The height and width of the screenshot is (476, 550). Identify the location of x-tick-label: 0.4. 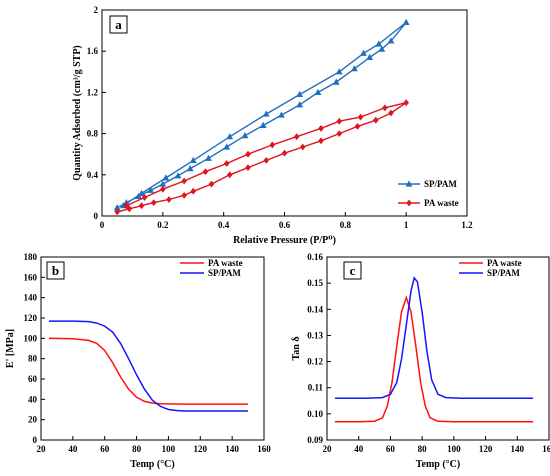
(224, 225).